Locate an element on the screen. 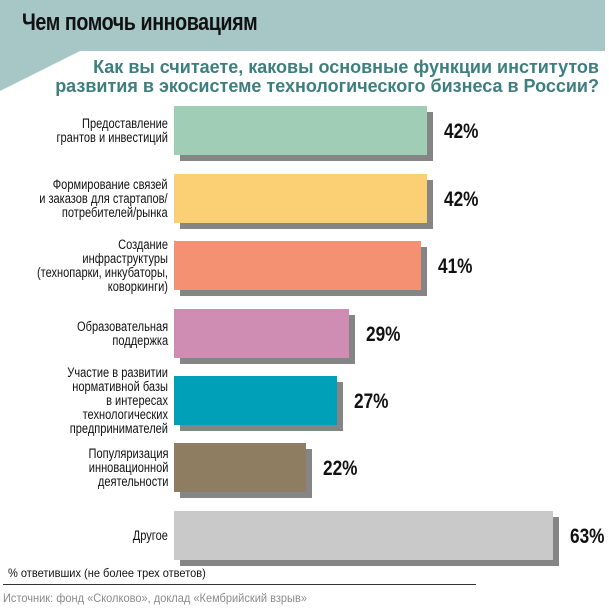 The image size is (609, 613). bar-label: Популяризация инновационной деятельности is located at coordinates (119, 467).